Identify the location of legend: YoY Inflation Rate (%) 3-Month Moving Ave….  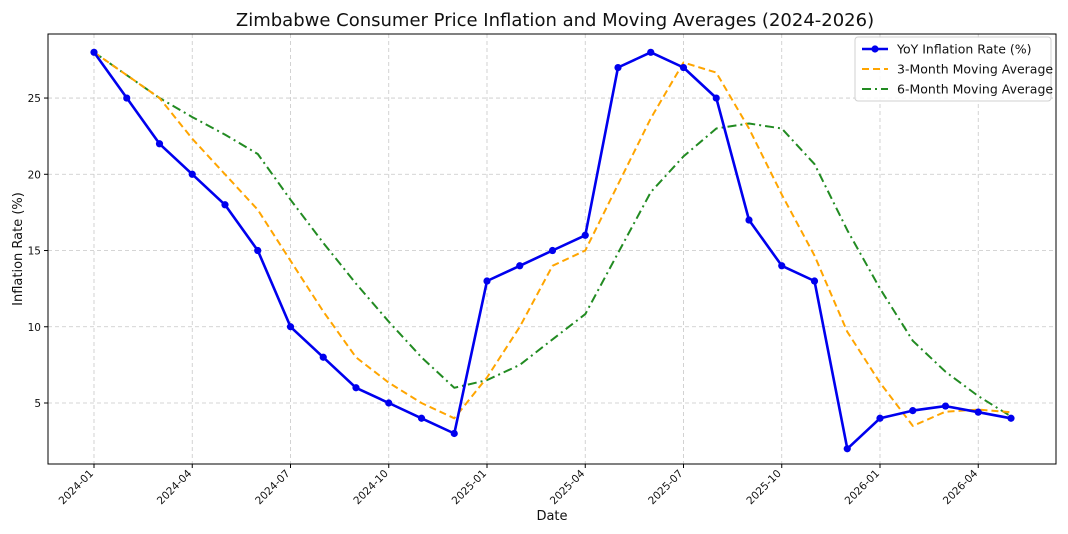
(953, 69).